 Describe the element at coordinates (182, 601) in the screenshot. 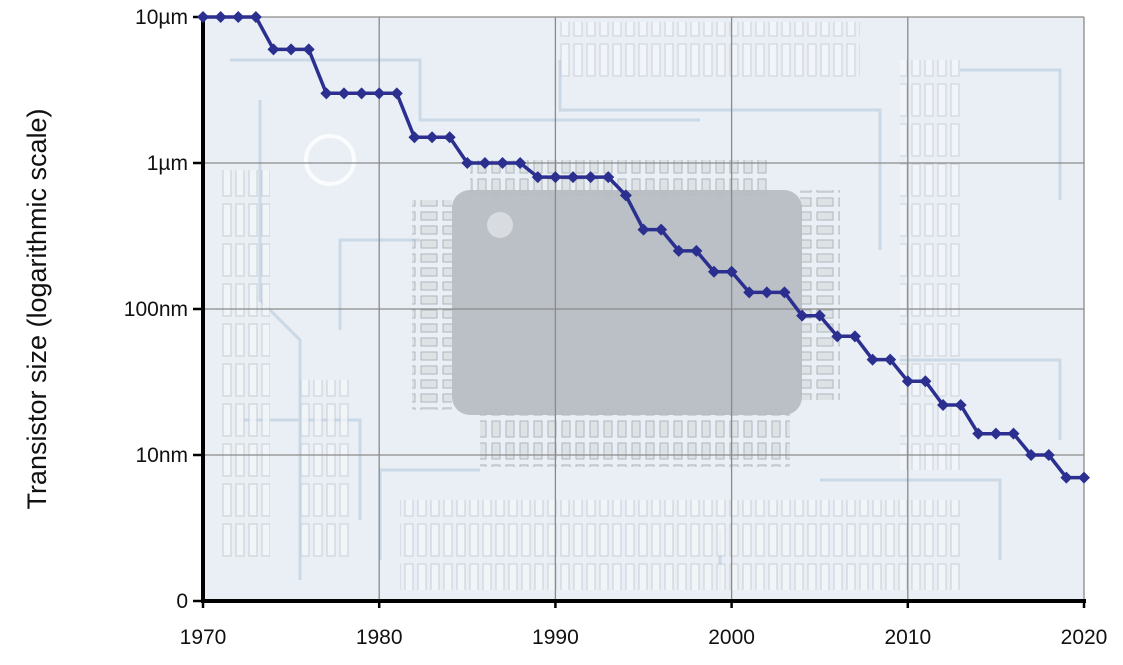

I see `y-tick-label: 0` at that location.